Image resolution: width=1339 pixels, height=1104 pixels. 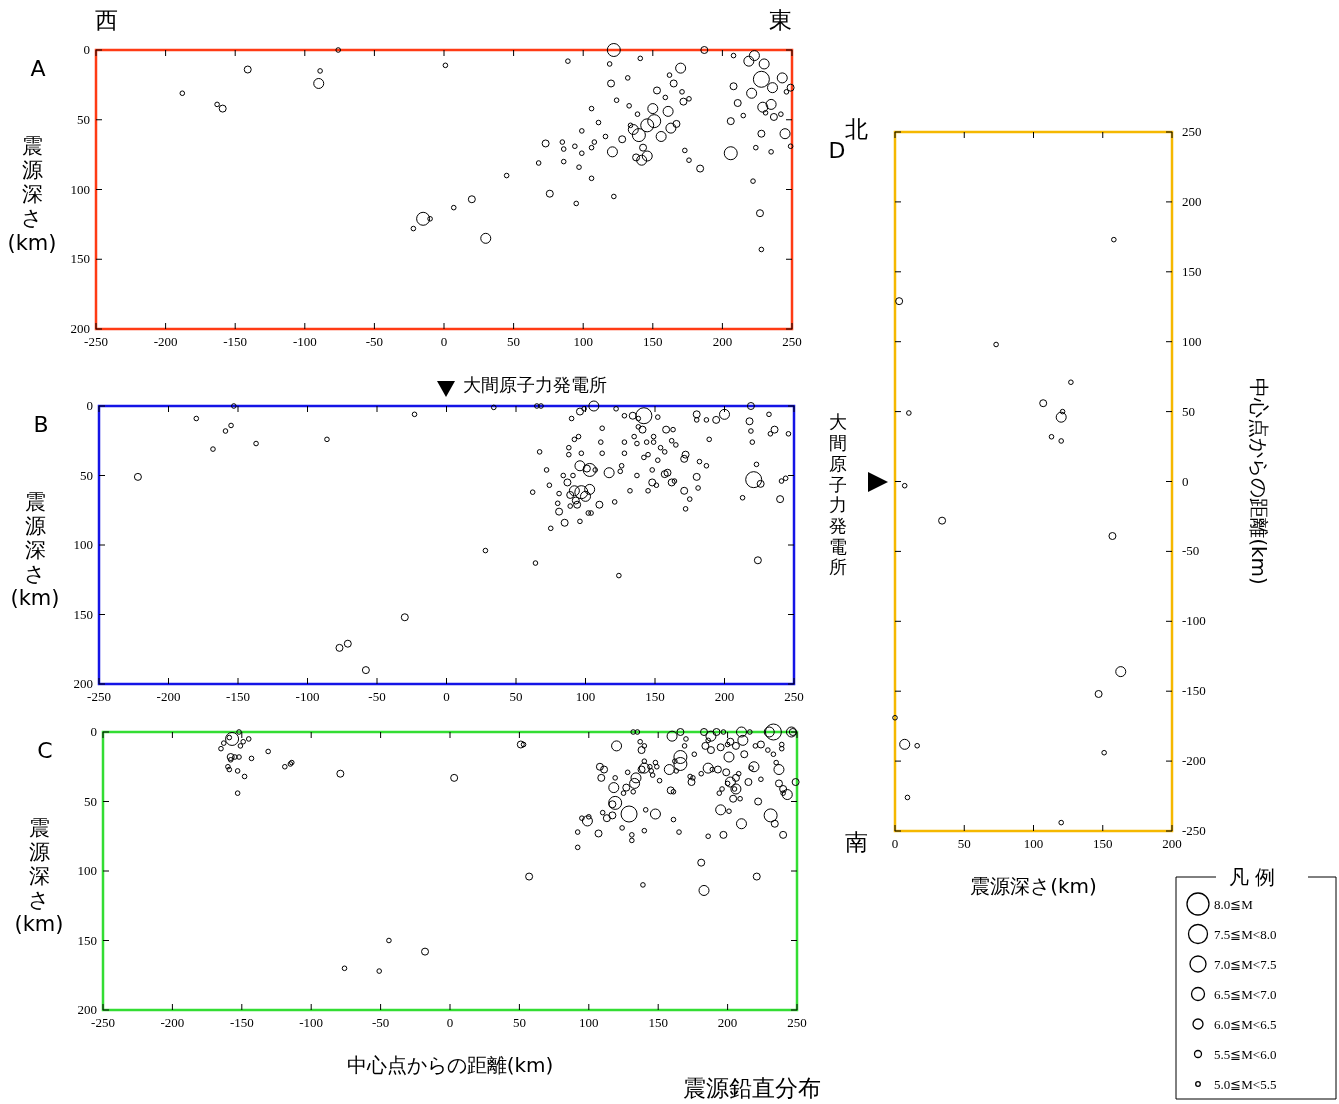 What do you see at coordinates (1234, 904) in the screenshot?
I see `legend-label: 8.0≦M` at bounding box center [1234, 904].